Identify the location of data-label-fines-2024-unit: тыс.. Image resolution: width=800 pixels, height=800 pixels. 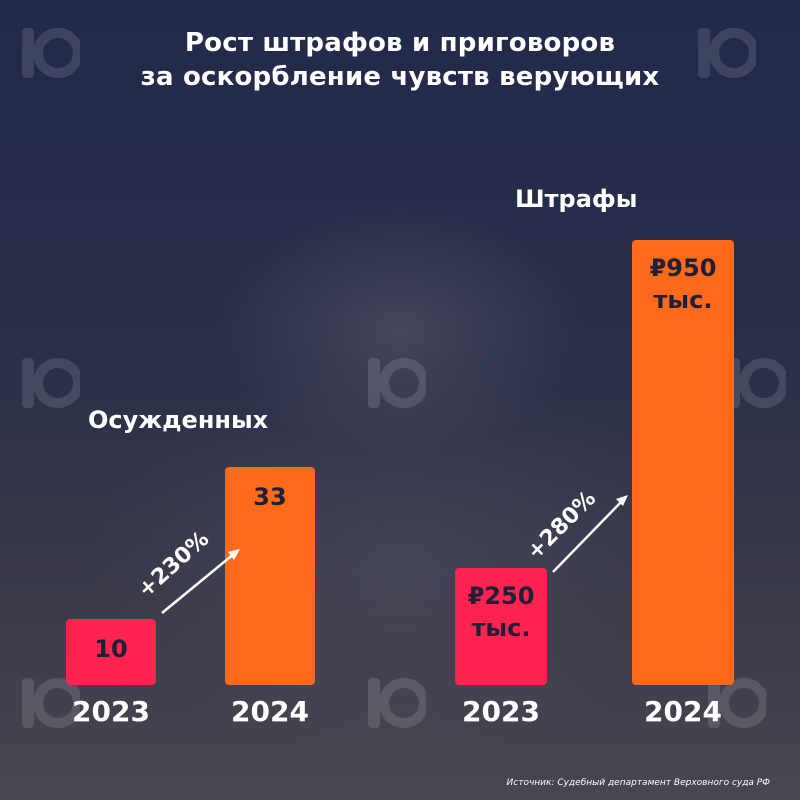
(683, 300).